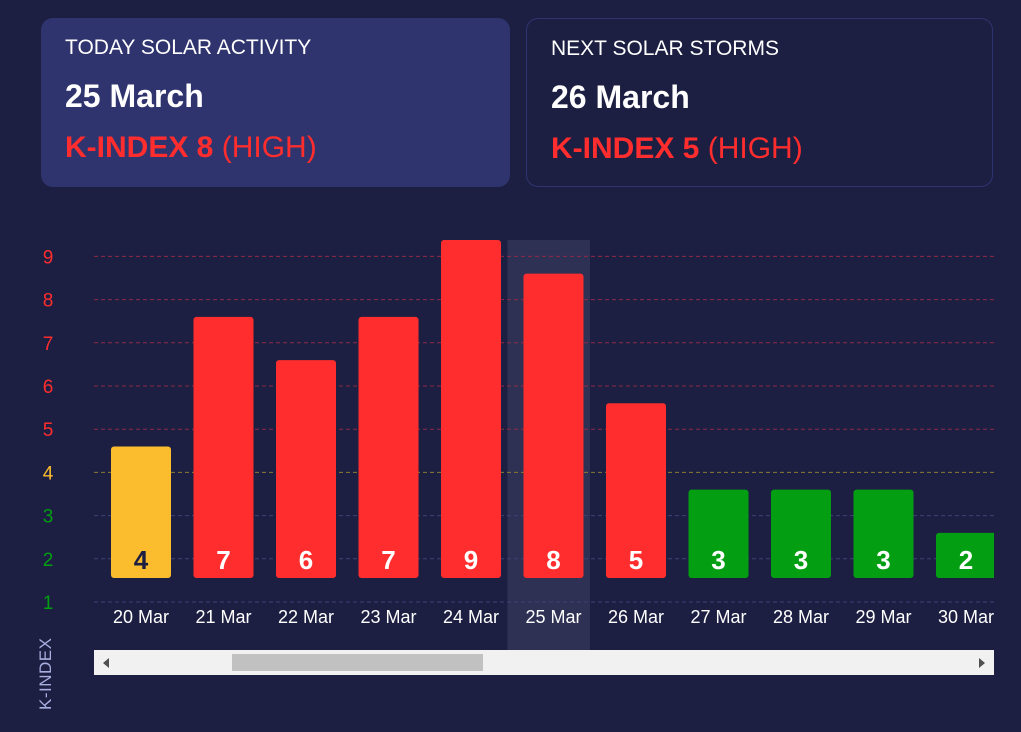  I want to click on x-tick-label: 29 Mar, so click(883, 617).